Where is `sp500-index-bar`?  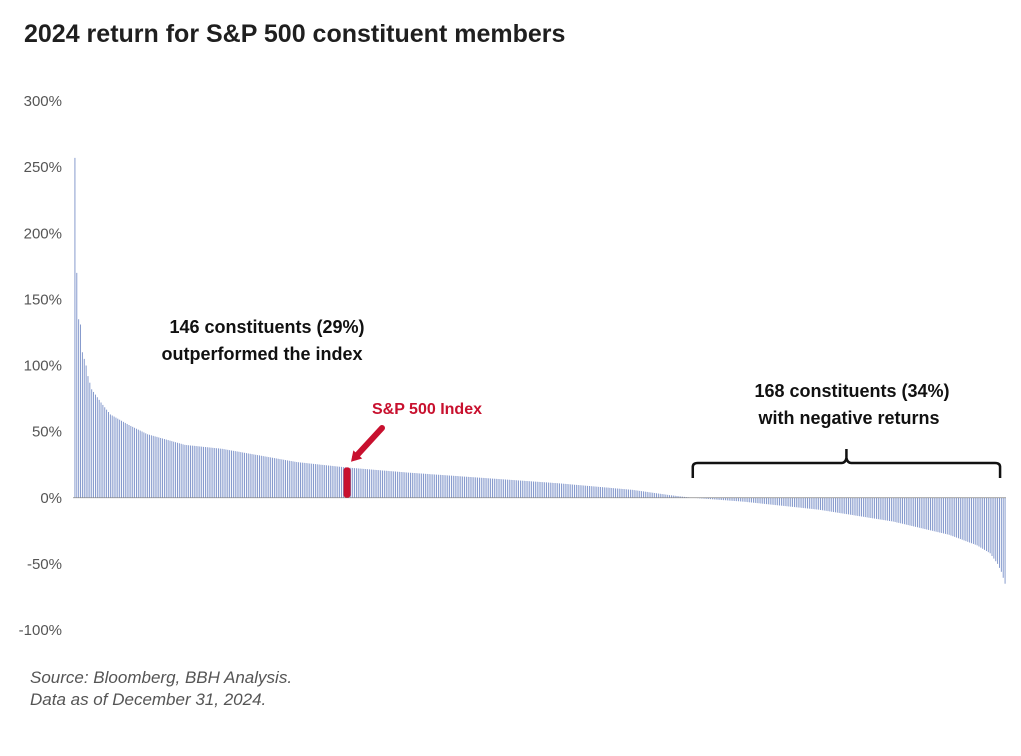 sp500-index-bar is located at coordinates (347, 482).